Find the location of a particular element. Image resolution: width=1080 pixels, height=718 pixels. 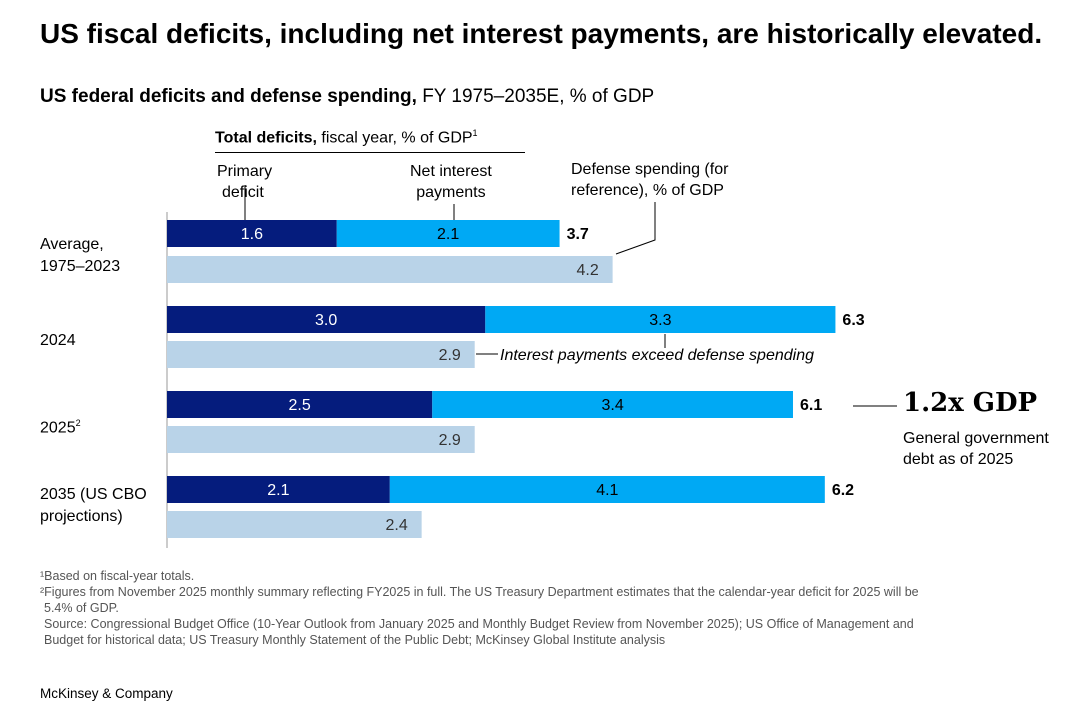

legend-rule is located at coordinates (370, 152).